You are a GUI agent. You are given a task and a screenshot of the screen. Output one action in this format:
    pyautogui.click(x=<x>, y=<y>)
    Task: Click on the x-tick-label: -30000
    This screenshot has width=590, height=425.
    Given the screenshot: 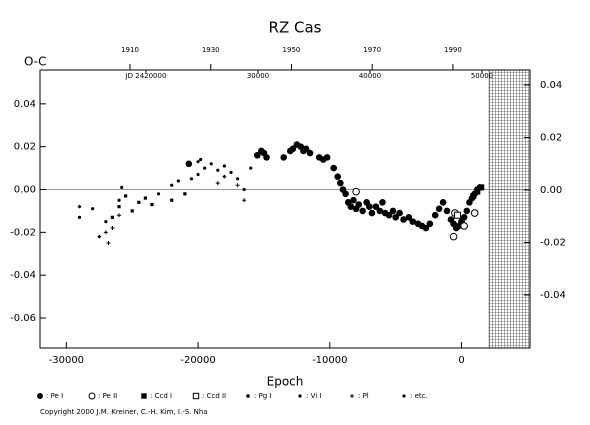 What is the action you would take?
    pyautogui.click(x=66, y=360)
    